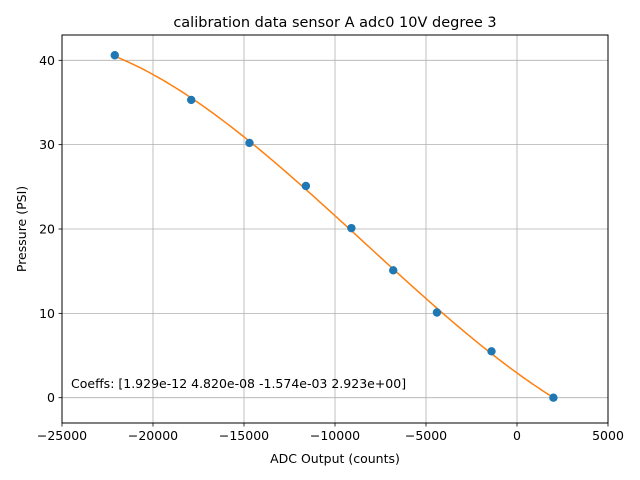 This screenshot has width=640, height=480. I want to click on y-axis-label: Pressure (PSI), so click(21, 229).